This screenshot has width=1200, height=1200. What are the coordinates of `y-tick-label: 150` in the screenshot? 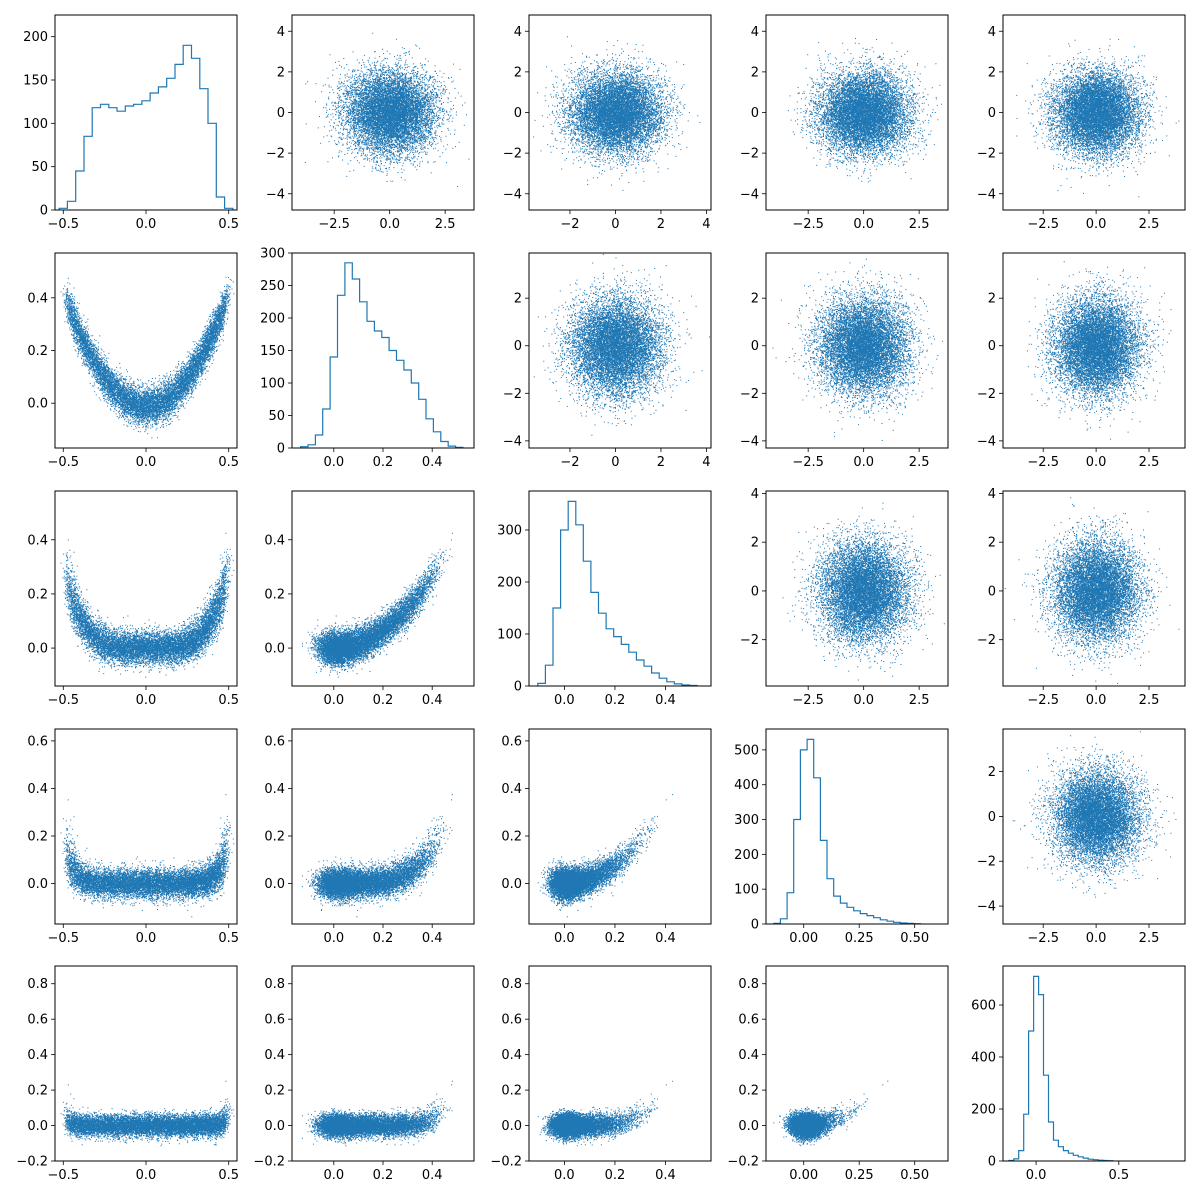 It's located at (35, 81).